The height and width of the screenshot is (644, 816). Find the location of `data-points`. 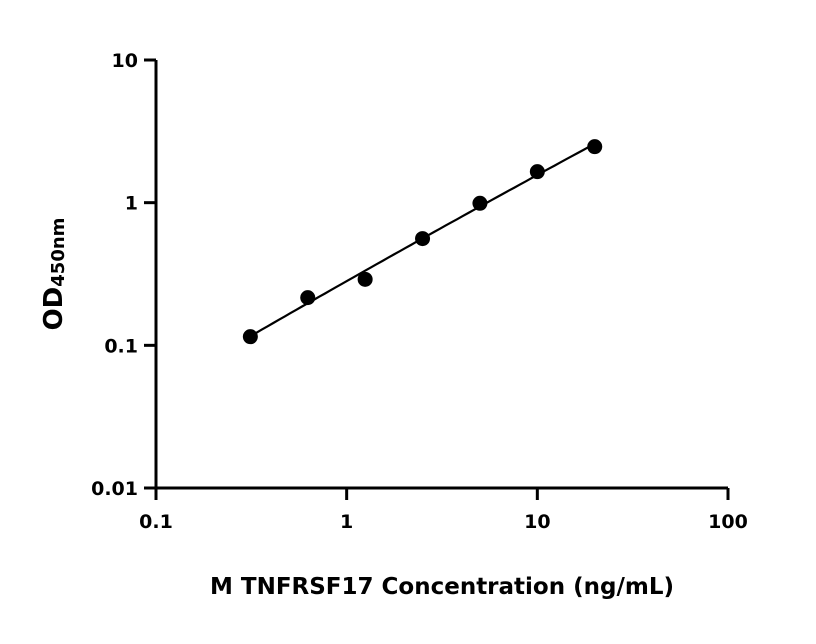

data-points is located at coordinates (422, 242).